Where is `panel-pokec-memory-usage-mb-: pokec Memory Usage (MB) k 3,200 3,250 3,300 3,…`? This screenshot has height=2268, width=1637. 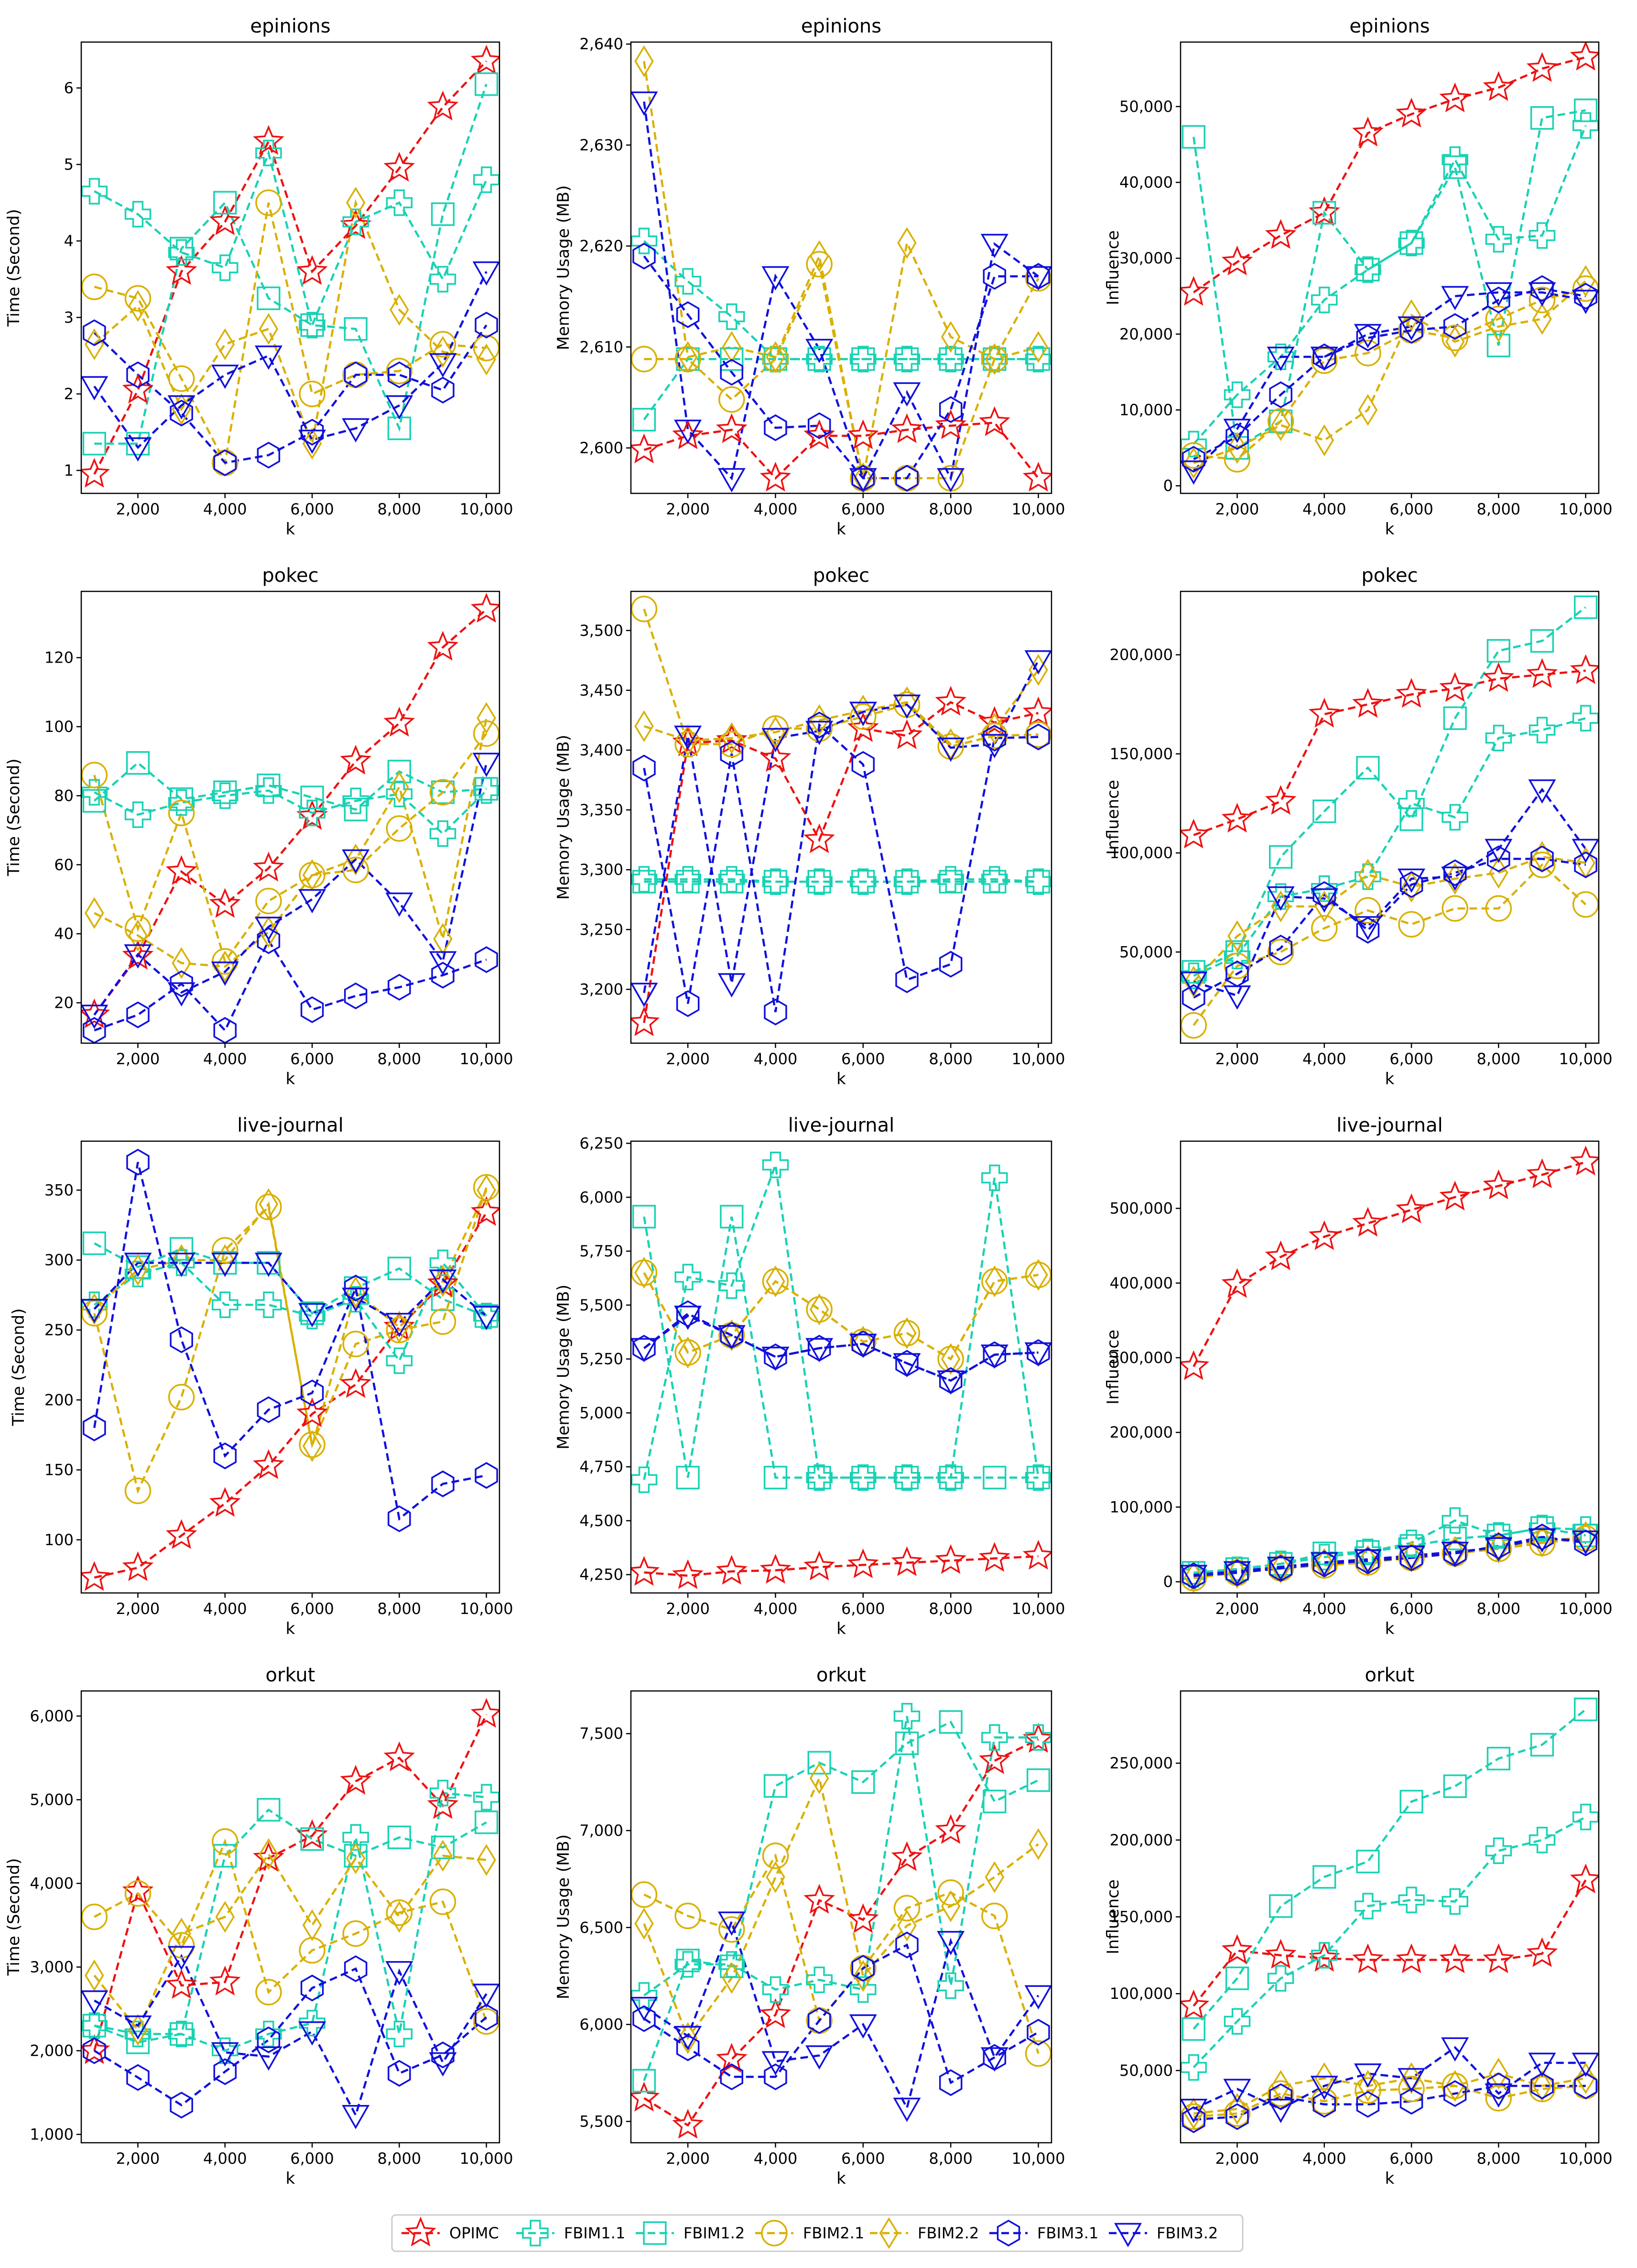 panel-pokec-memory-usage-mb-: pokec Memory Usage (MB) k 3,200 3,250 3,300 3,… is located at coordinates (809, 827).